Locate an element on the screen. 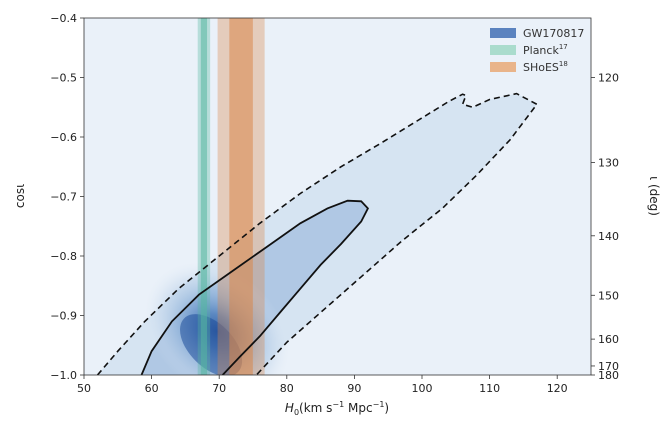 The width and height of the screenshot is (662, 434). y-tick-label: −0.6 is located at coordinates (63, 137).